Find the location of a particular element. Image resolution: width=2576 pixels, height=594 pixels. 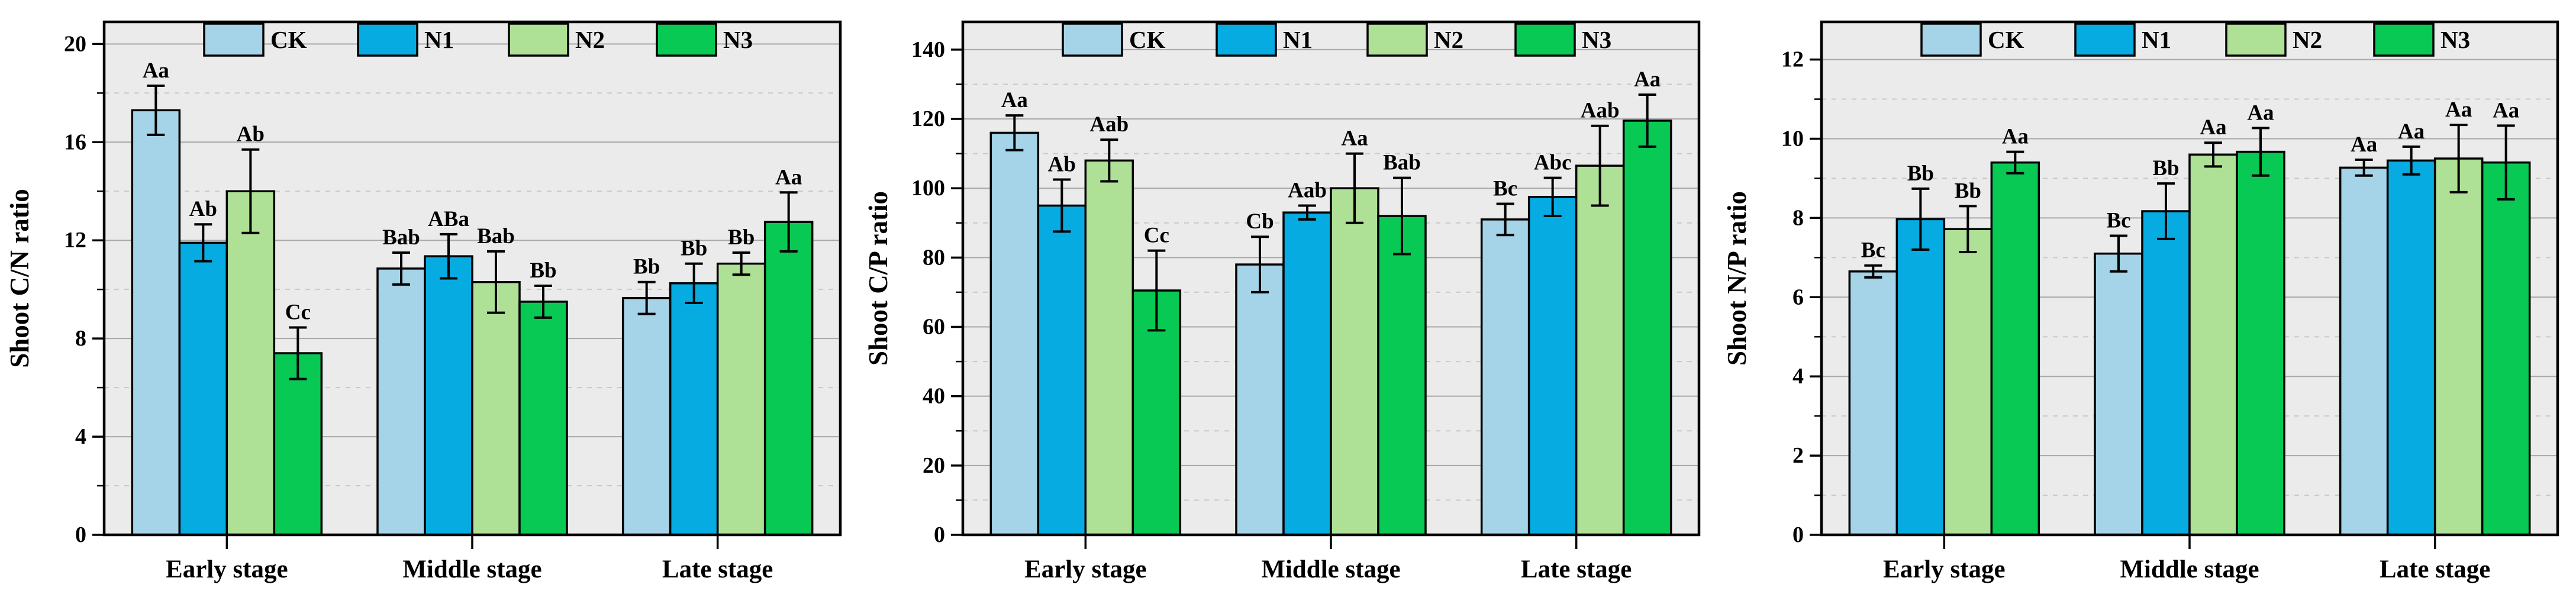

y-tick-label: 2 is located at coordinates (1798, 456).